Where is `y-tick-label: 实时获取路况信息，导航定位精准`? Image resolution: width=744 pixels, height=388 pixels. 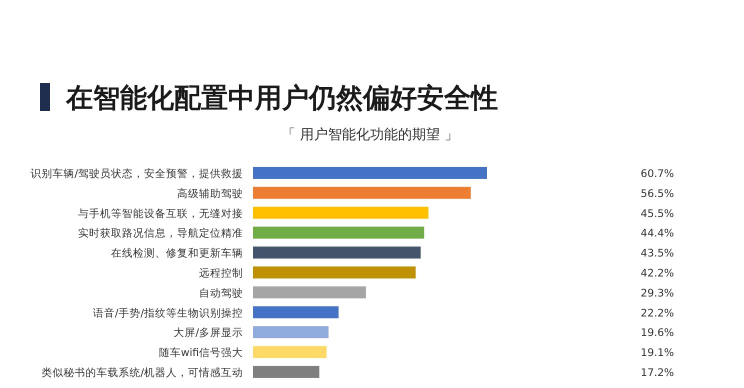 y-tick-label: 实时获取路况信息，导航定位精准 is located at coordinates (160, 233).